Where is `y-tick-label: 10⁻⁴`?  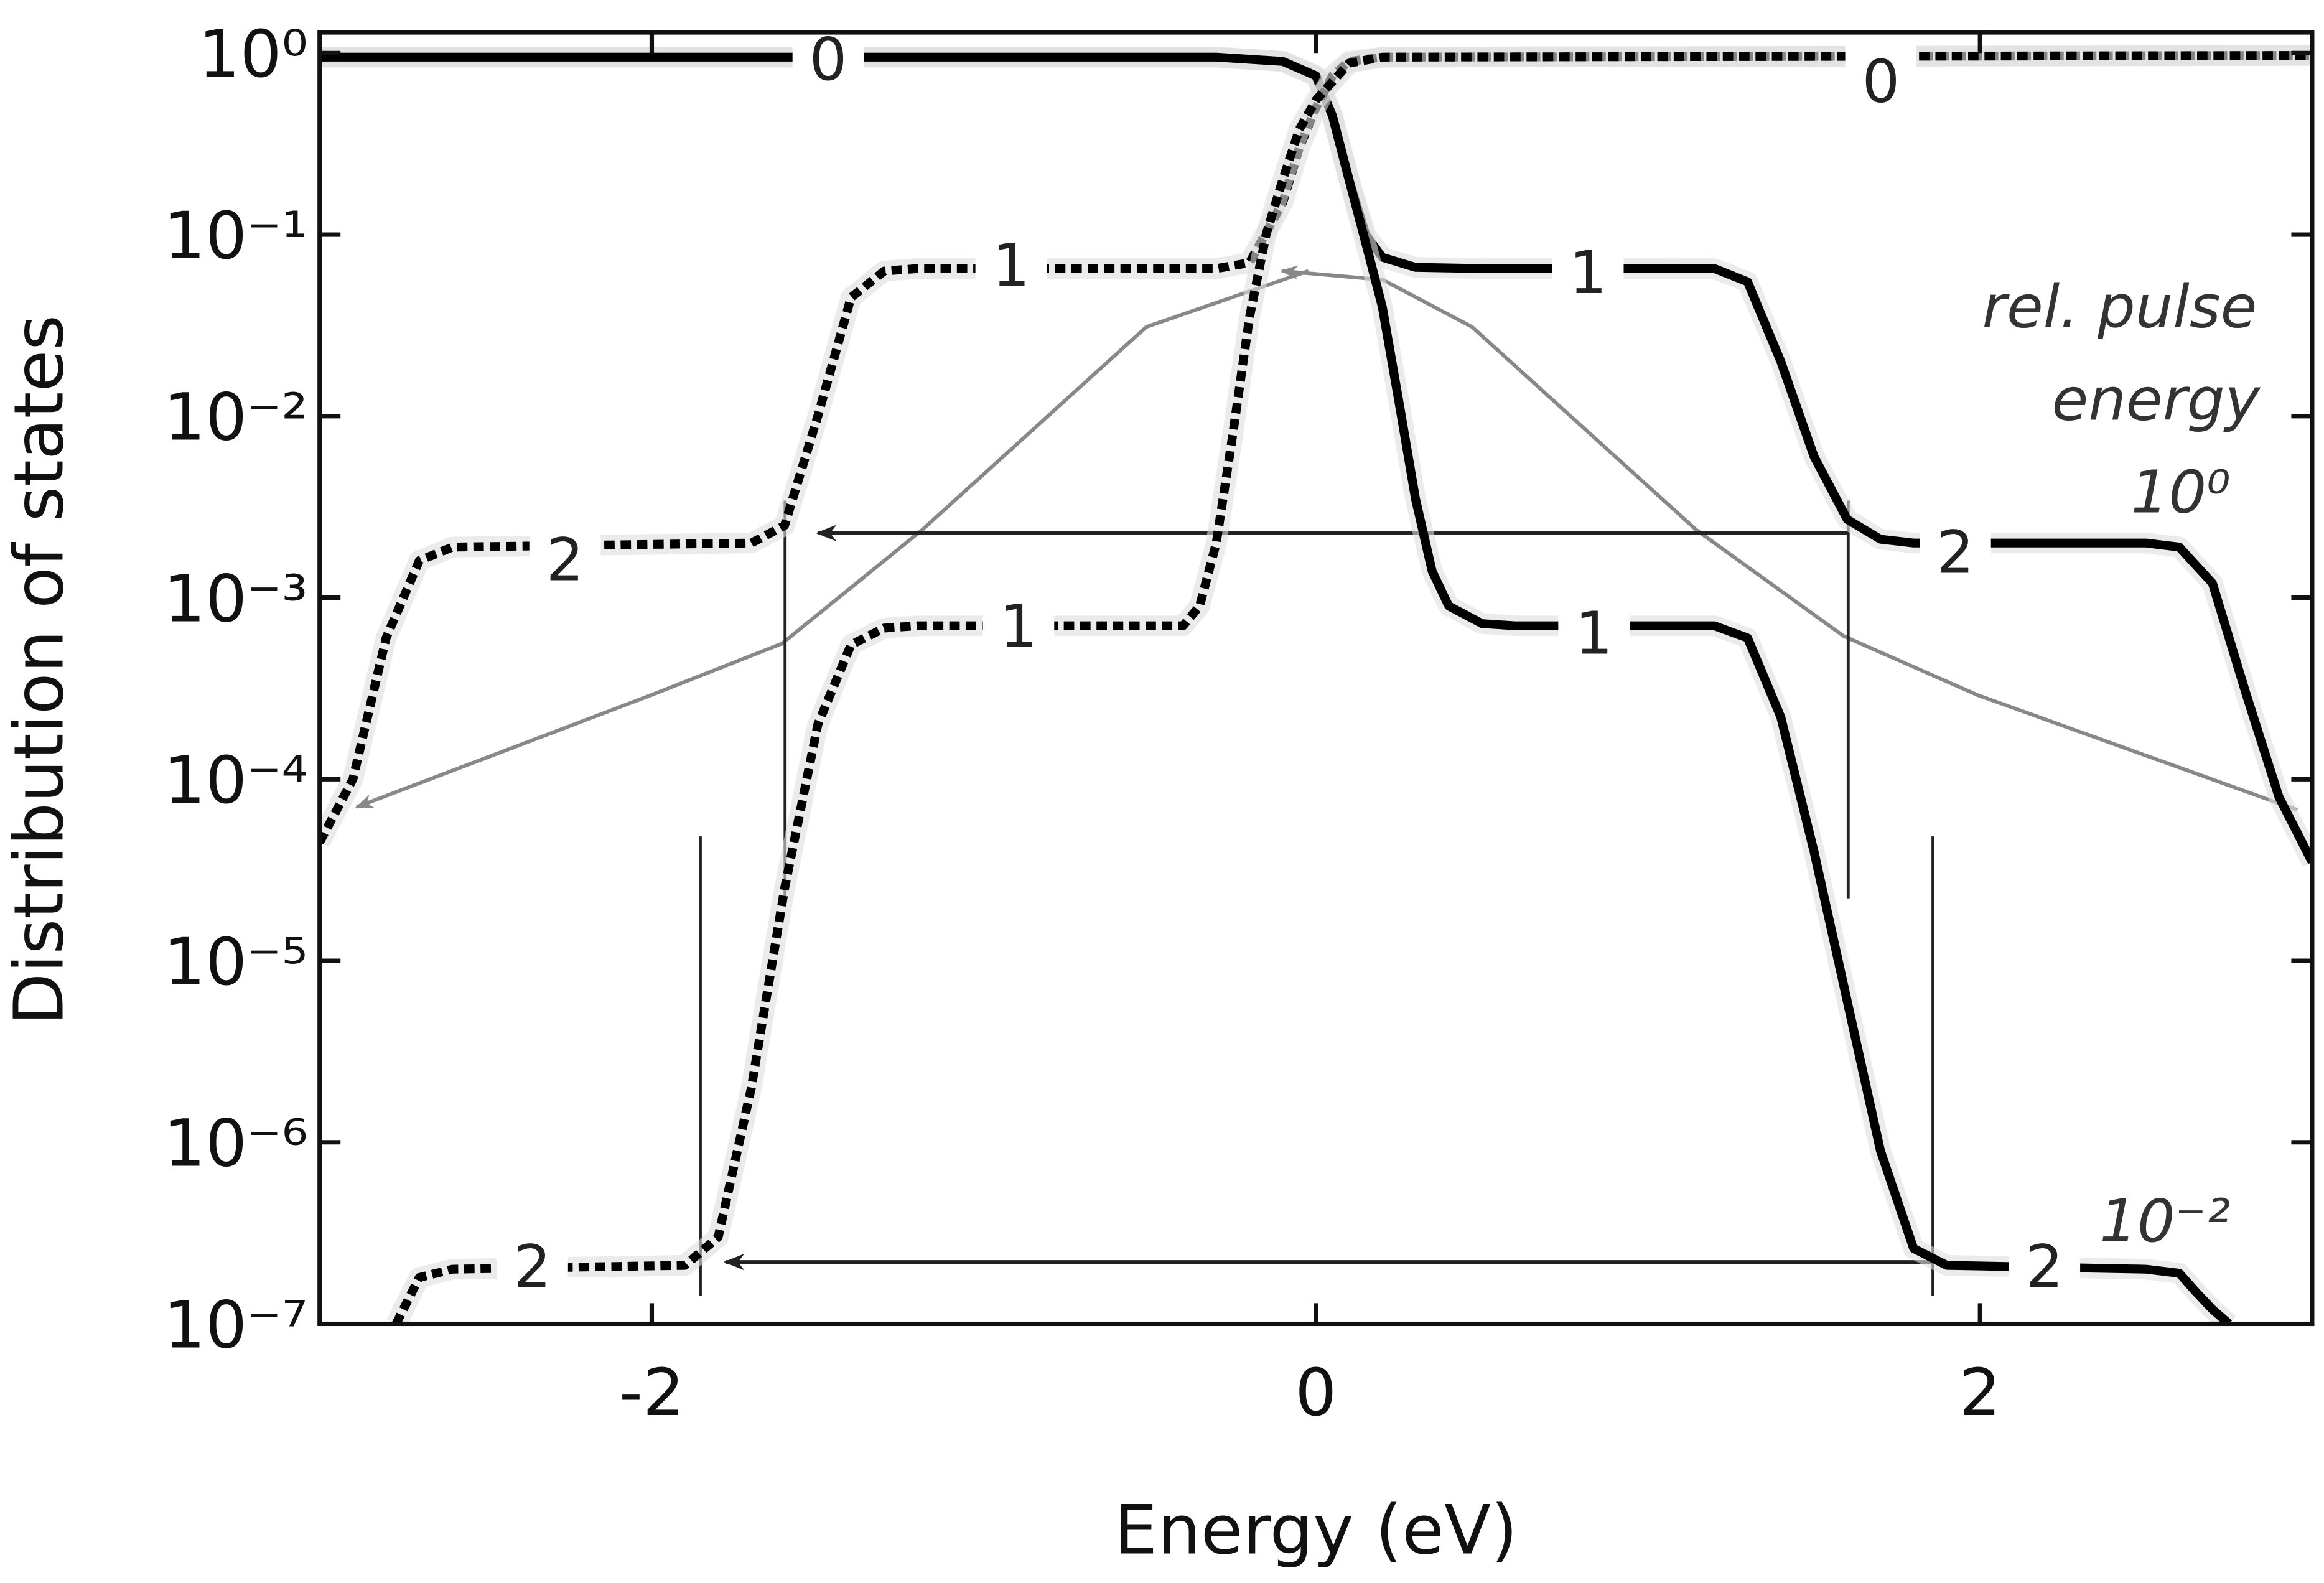 y-tick-label: 10⁻⁴ is located at coordinates (236, 780).